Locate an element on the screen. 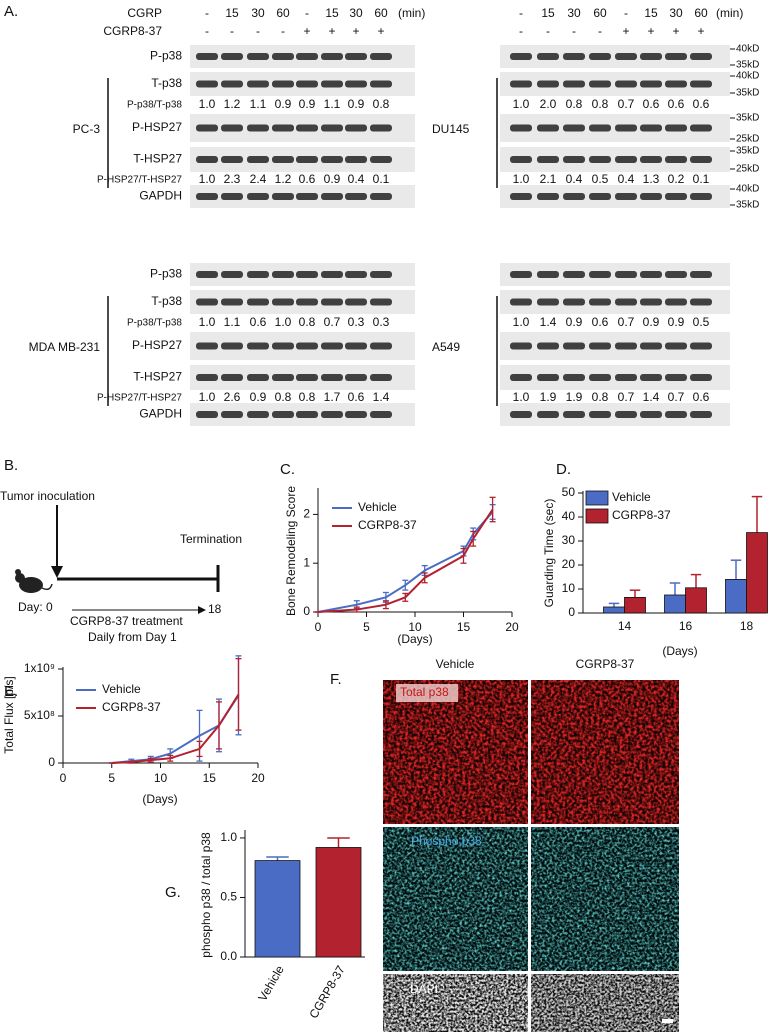 Image resolution: width=772 pixels, height=1032 pixels. ratio: 2.0 is located at coordinates (548, 104).